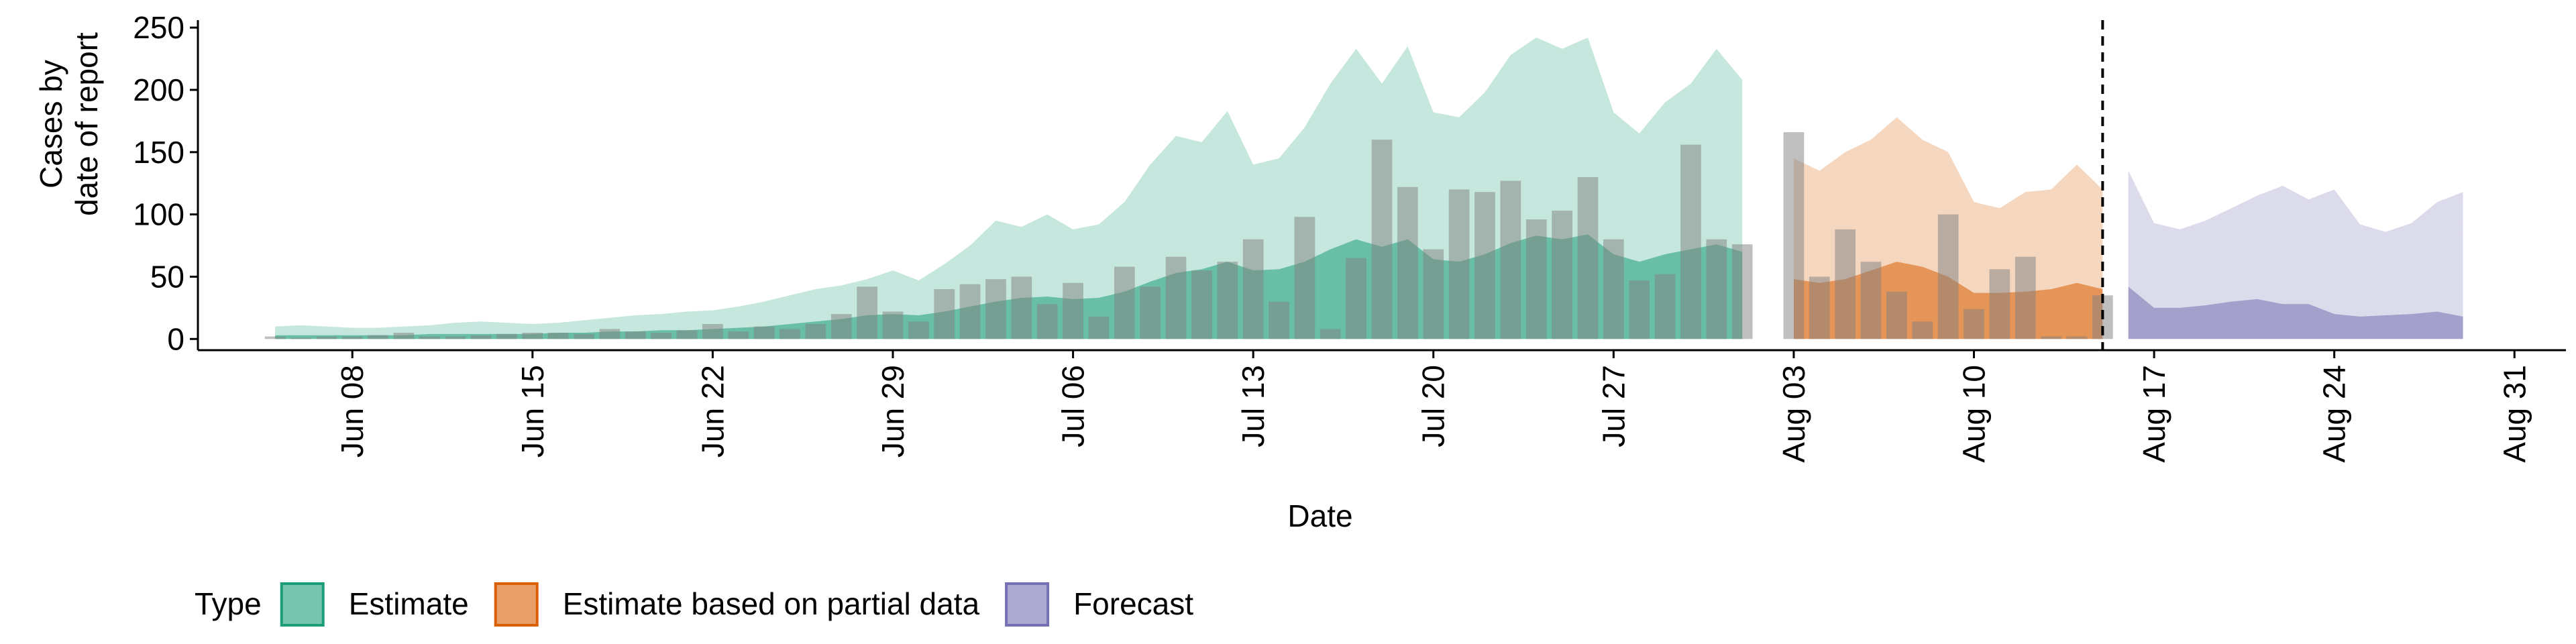  I want to click on y-axis-title: date of report, so click(86, 124).